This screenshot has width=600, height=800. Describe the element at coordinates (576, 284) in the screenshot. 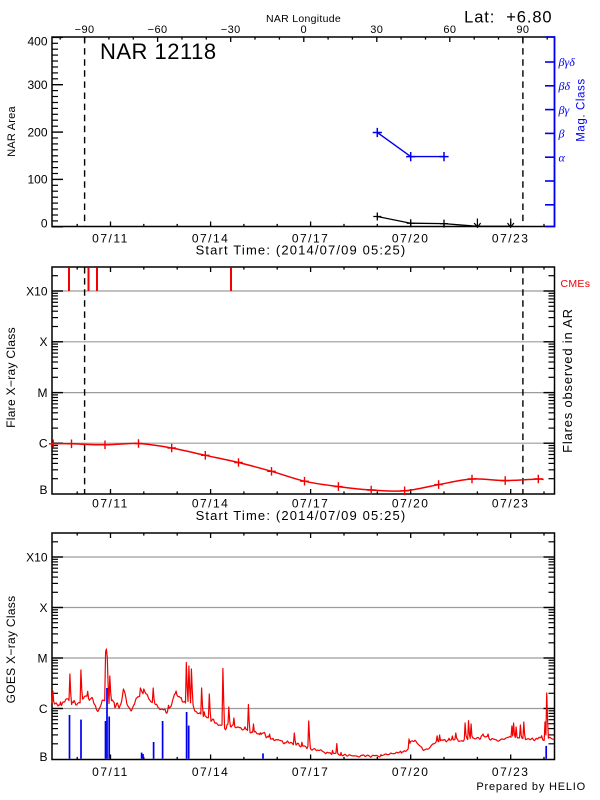

I see `svg-text: CMEs` at that location.